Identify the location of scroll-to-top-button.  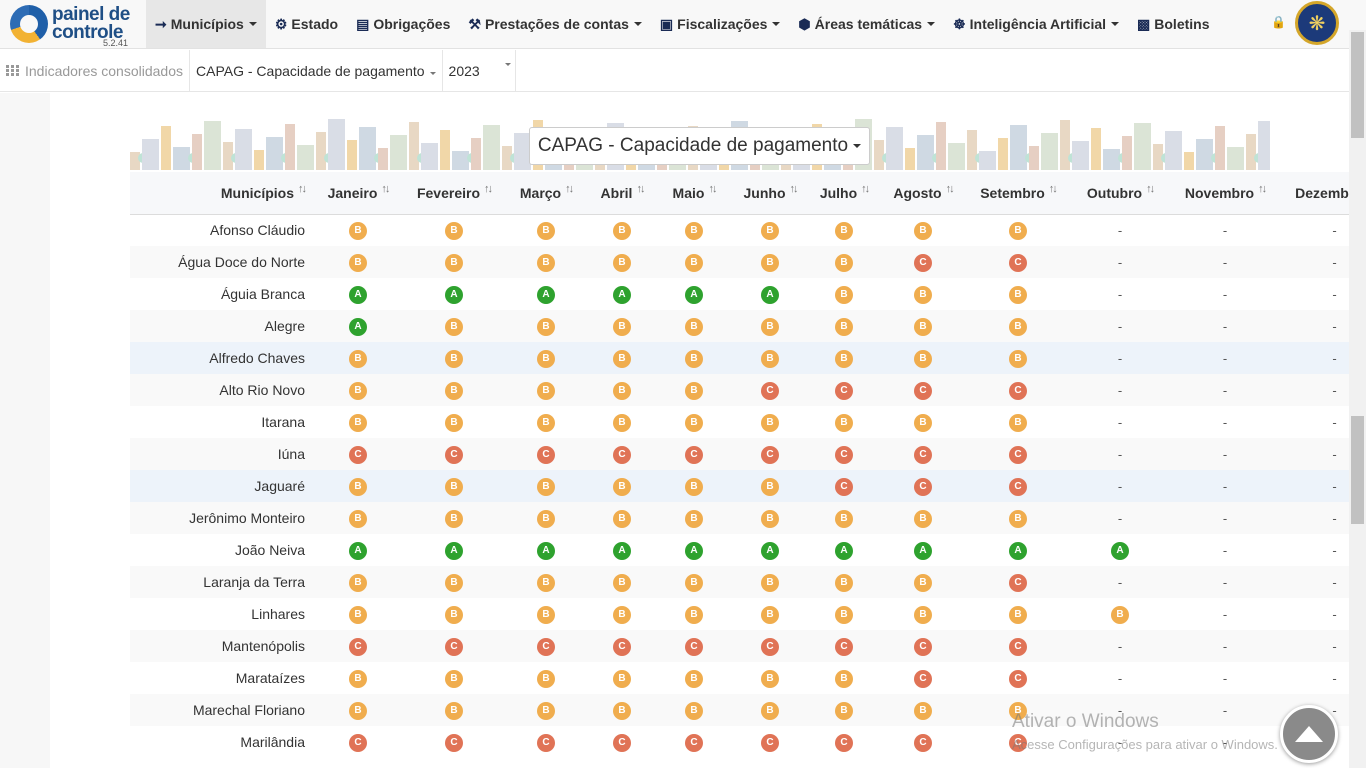
(1309, 734).